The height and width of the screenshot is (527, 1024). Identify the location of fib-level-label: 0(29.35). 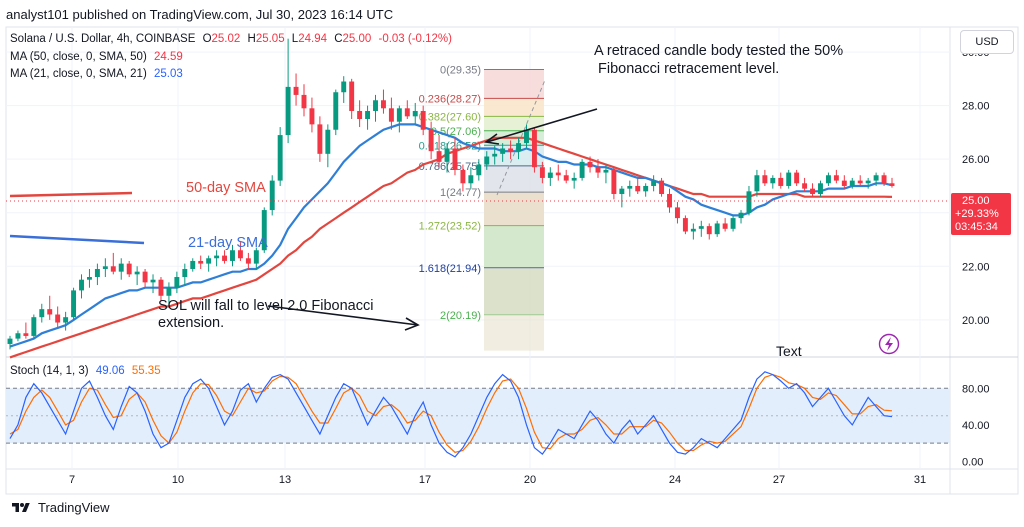
(460, 70).